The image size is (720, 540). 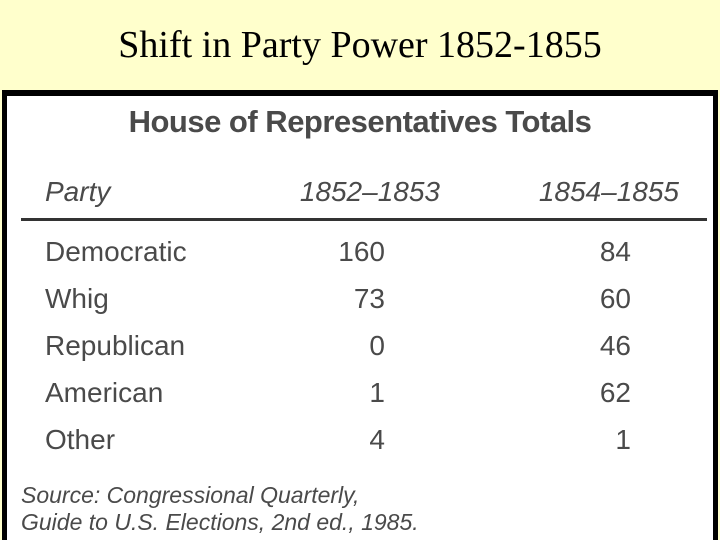 I want to click on value-1852-1853: 0, so click(x=377, y=345).